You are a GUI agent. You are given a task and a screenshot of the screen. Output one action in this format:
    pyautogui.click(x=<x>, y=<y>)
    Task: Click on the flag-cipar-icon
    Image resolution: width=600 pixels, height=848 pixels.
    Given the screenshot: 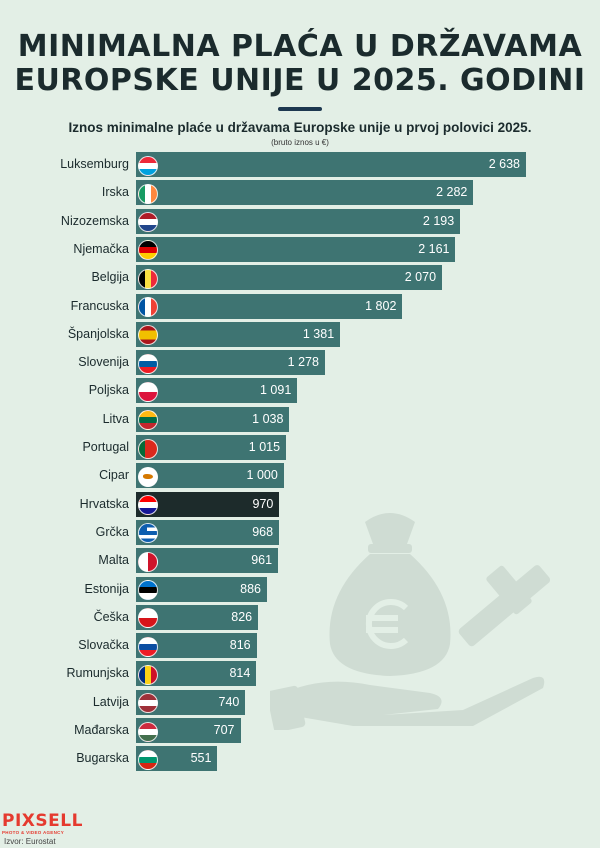 What is the action you would take?
    pyautogui.click(x=148, y=476)
    